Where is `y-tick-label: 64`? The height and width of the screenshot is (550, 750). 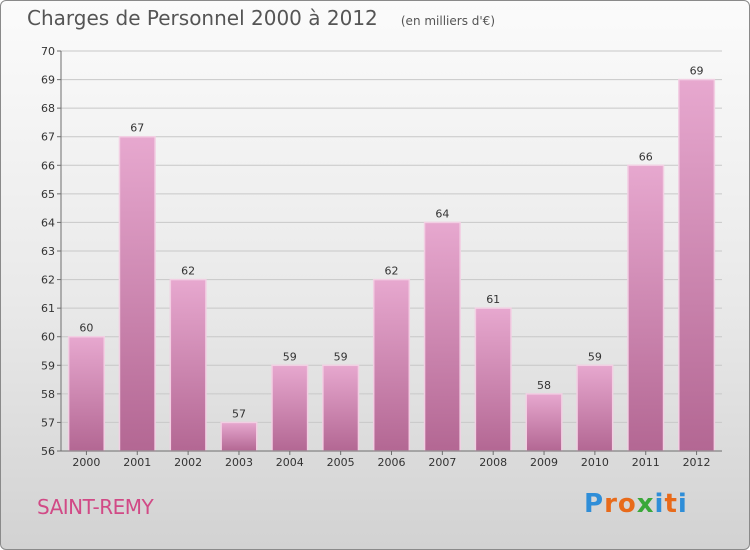 y-tick-label: 64 is located at coordinates (48, 222).